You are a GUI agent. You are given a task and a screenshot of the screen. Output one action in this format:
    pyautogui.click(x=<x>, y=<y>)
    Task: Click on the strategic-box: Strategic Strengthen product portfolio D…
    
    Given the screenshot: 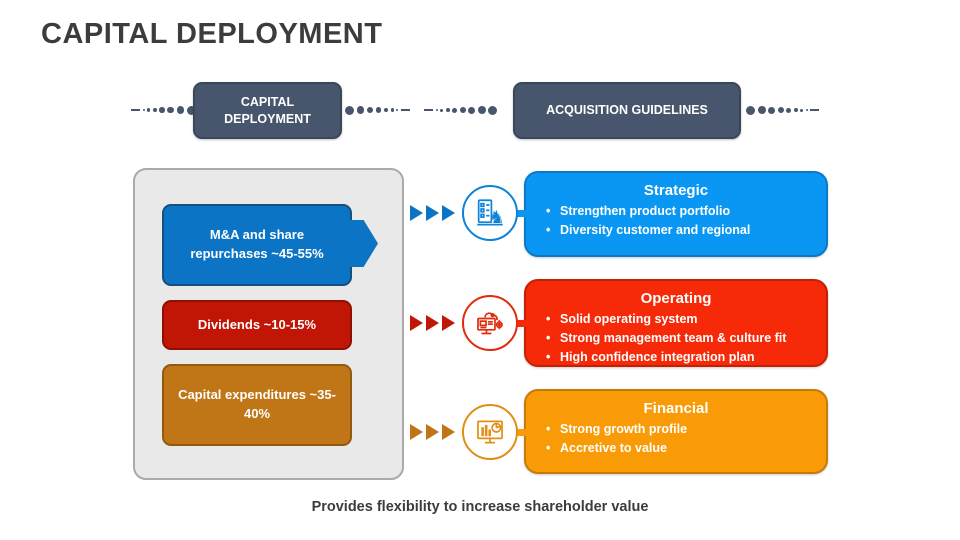 What is the action you would take?
    pyautogui.click(x=676, y=214)
    